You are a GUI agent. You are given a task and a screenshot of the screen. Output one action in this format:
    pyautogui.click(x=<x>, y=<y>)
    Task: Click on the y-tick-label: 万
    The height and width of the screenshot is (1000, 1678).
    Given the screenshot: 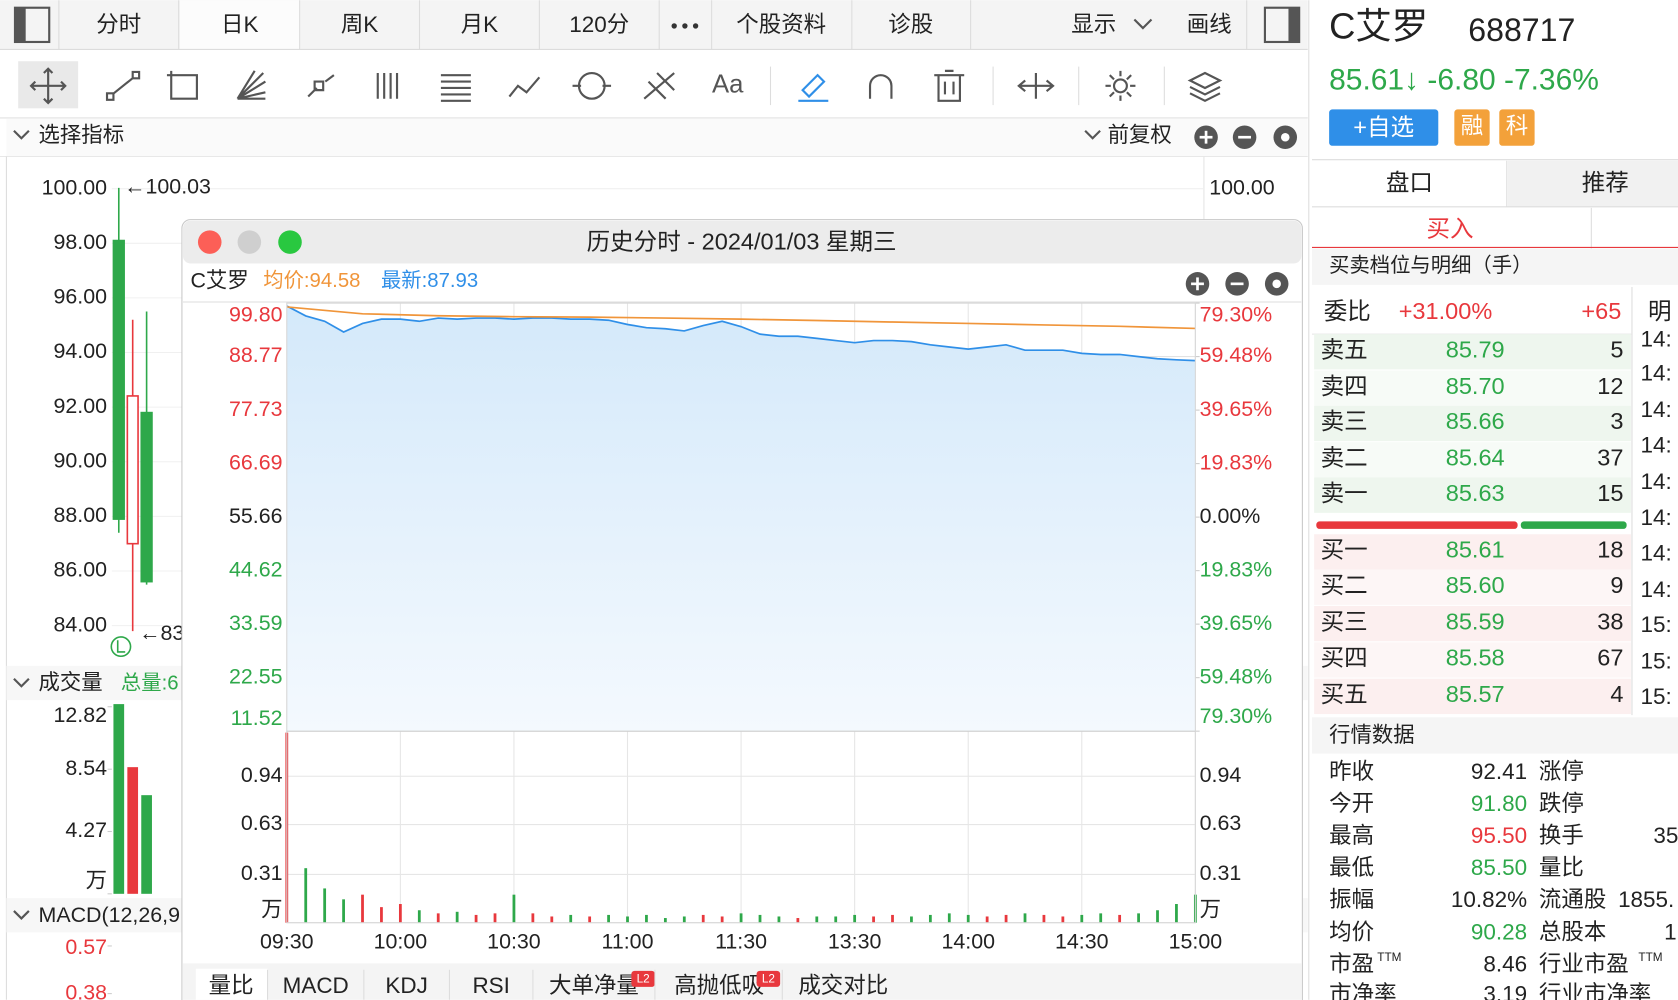 What is the action you would take?
    pyautogui.click(x=271, y=910)
    